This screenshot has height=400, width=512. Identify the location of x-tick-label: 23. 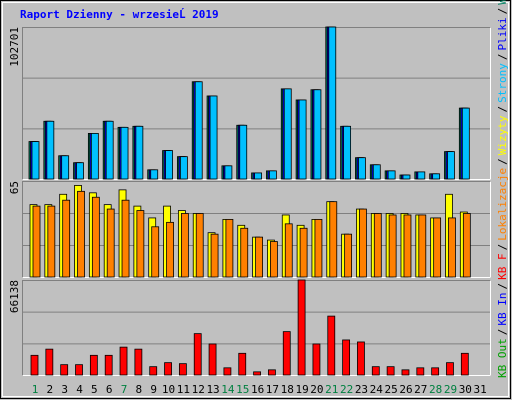
(361, 389).